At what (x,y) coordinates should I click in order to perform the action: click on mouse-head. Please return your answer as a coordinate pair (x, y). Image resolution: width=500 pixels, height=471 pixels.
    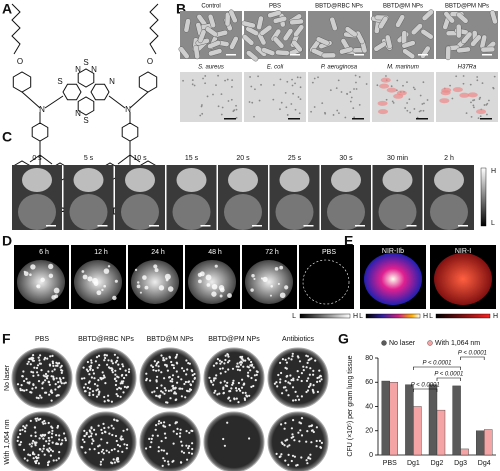
    Looking at the image, I should click on (88, 180).